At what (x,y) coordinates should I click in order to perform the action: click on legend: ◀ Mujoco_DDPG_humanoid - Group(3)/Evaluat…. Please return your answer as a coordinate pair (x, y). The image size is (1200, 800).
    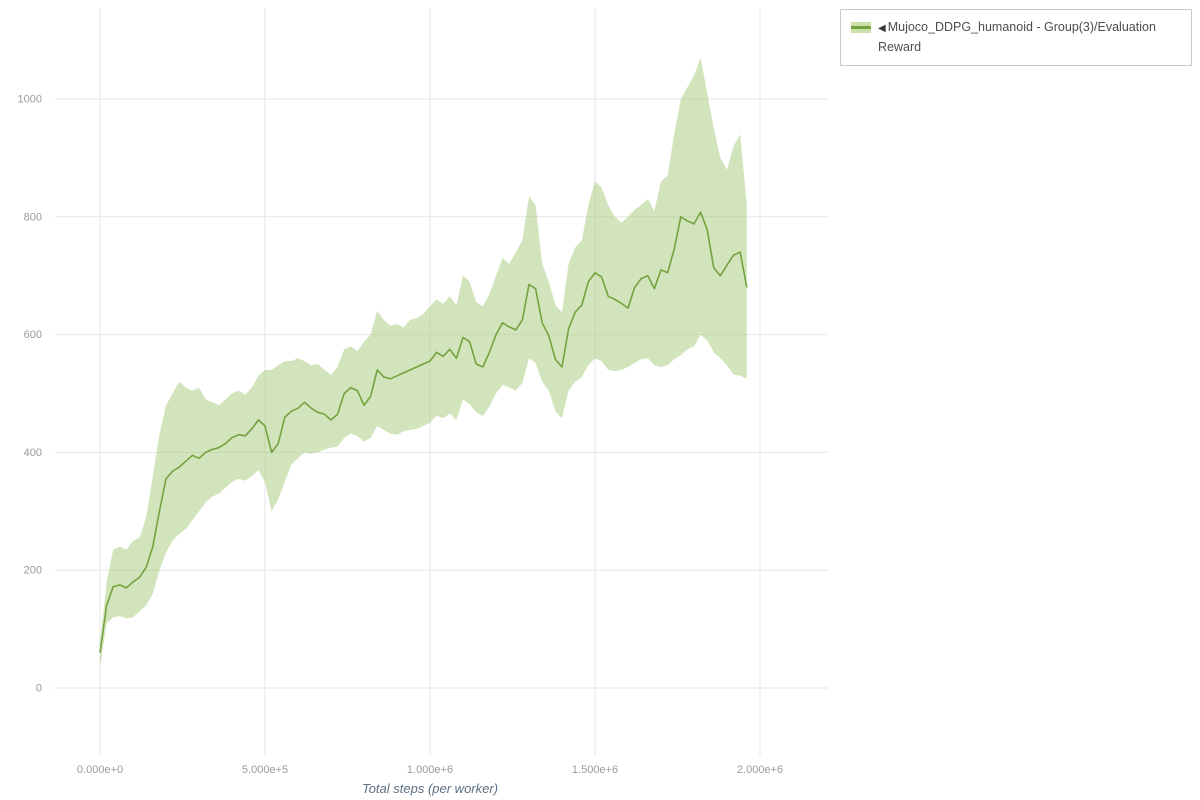
    Looking at the image, I should click on (1016, 37).